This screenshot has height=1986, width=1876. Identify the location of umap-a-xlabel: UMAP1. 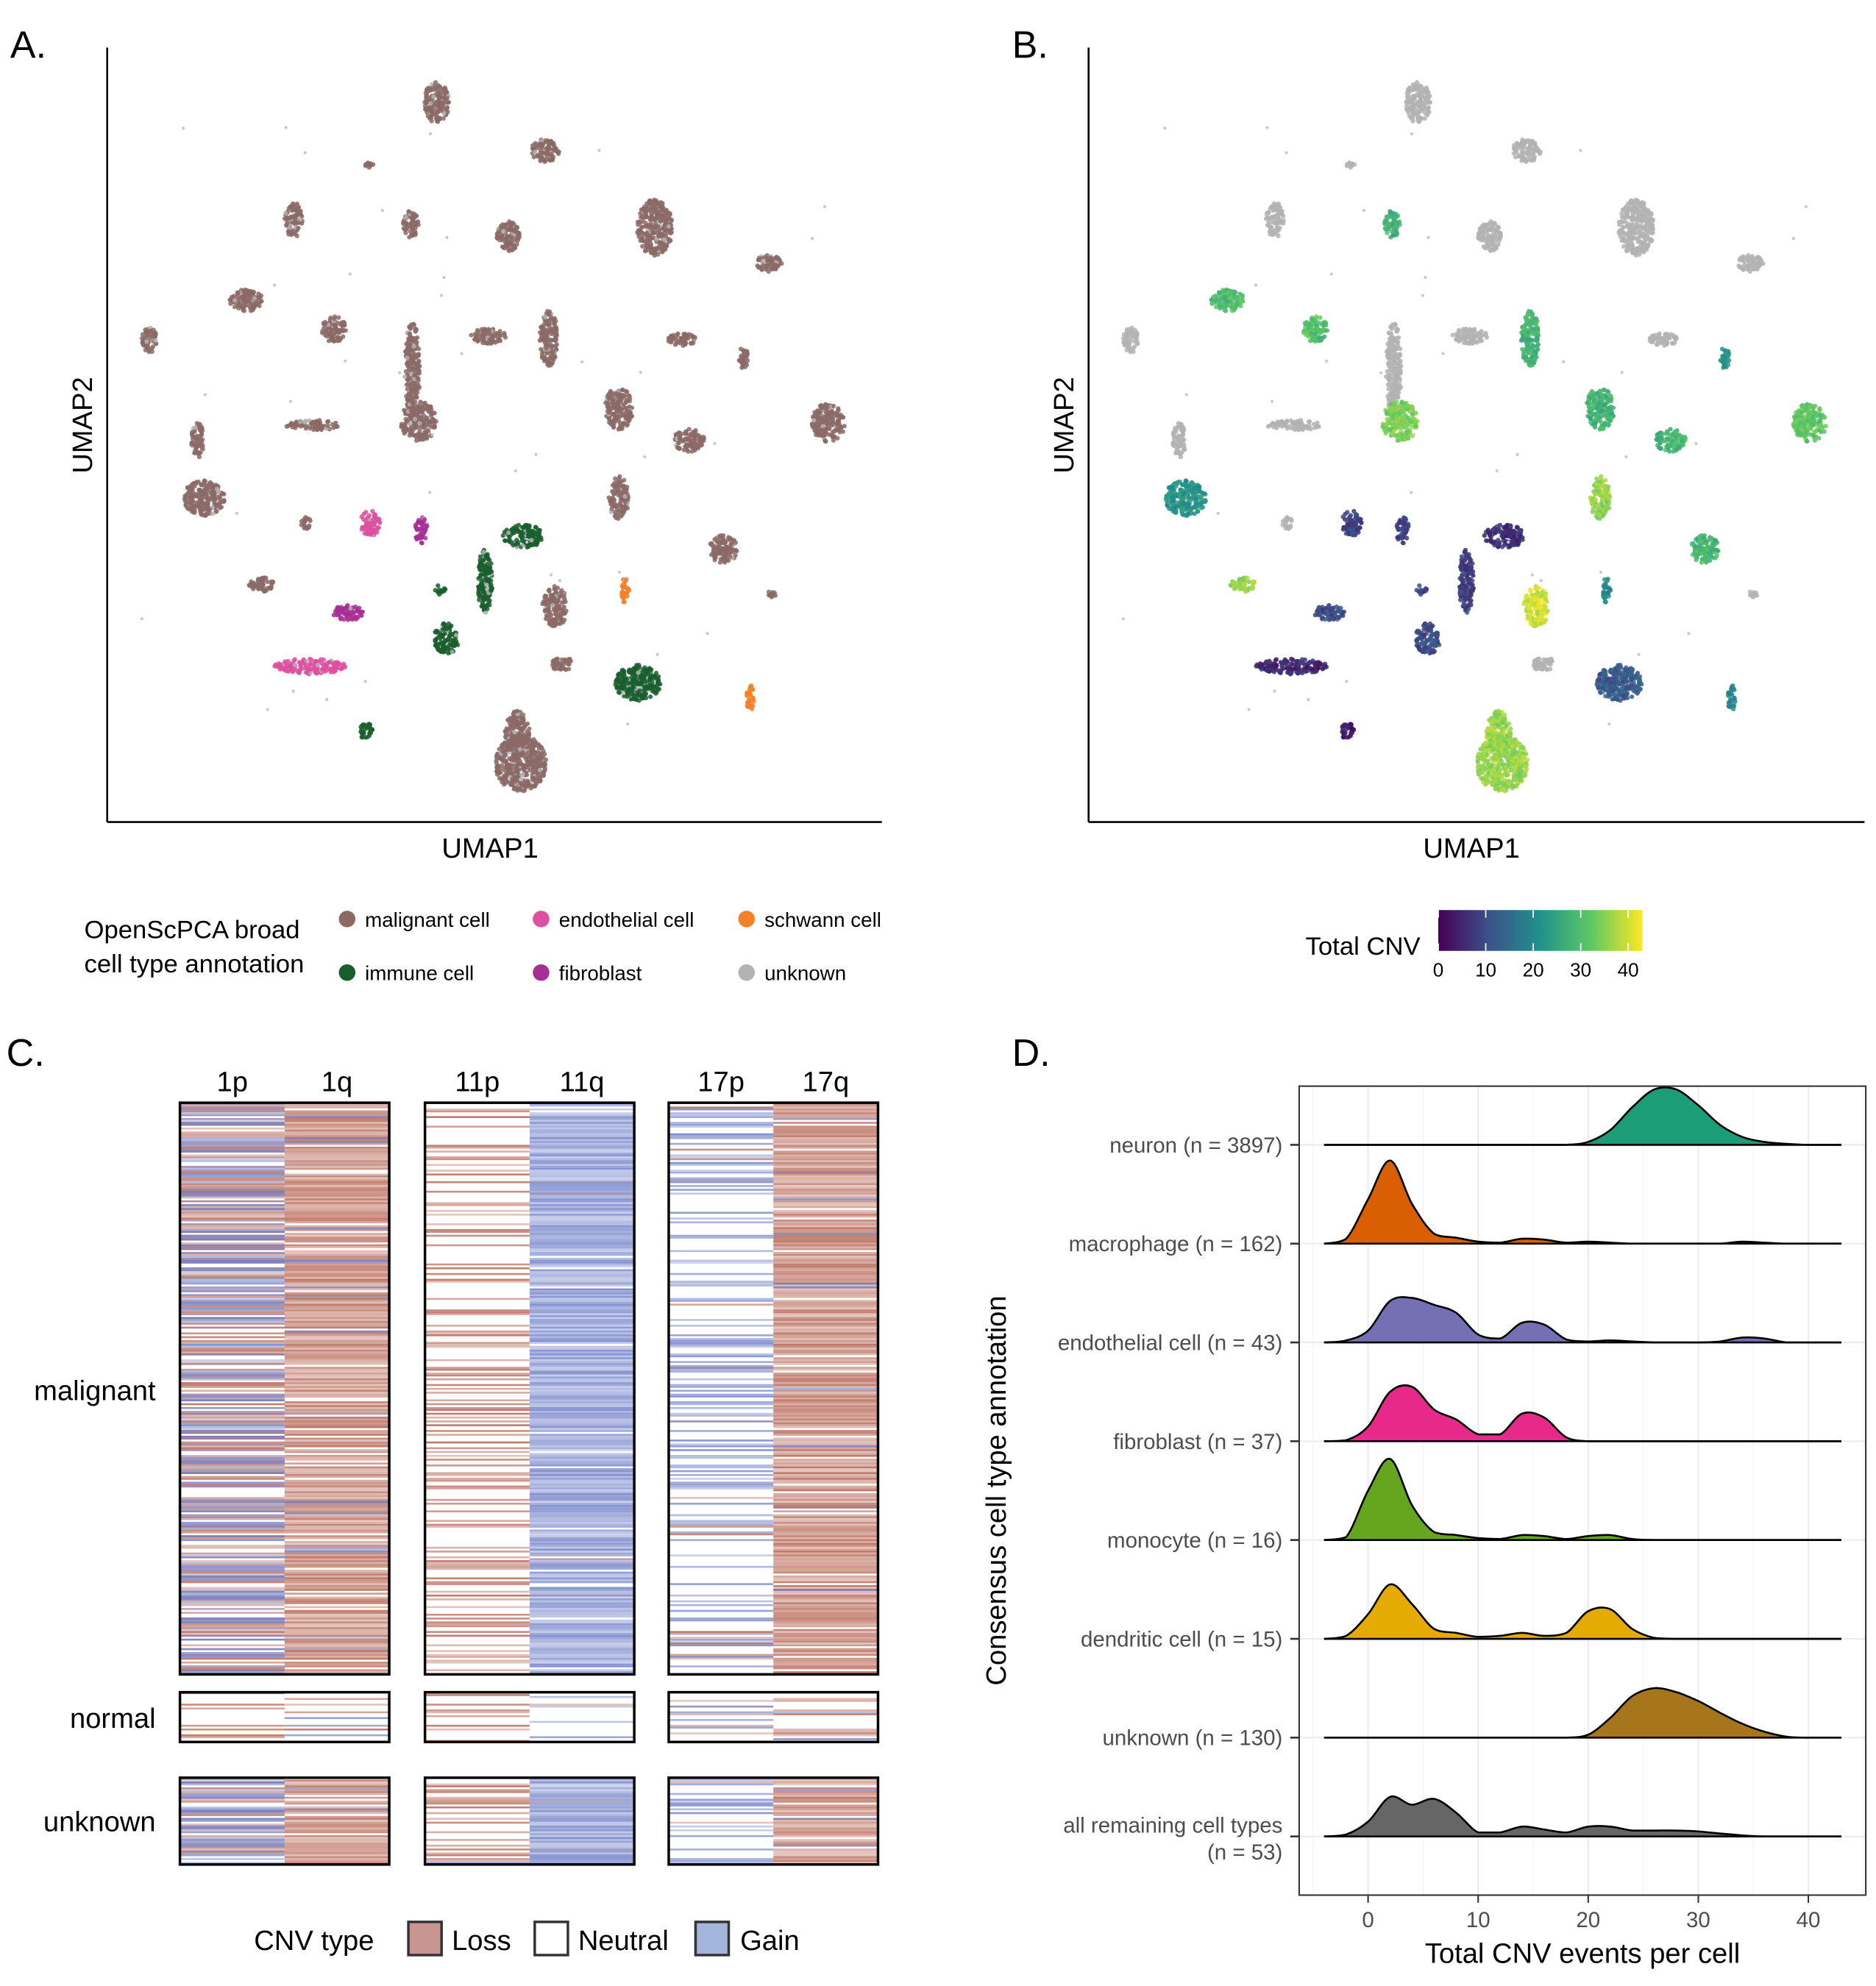
(490, 848).